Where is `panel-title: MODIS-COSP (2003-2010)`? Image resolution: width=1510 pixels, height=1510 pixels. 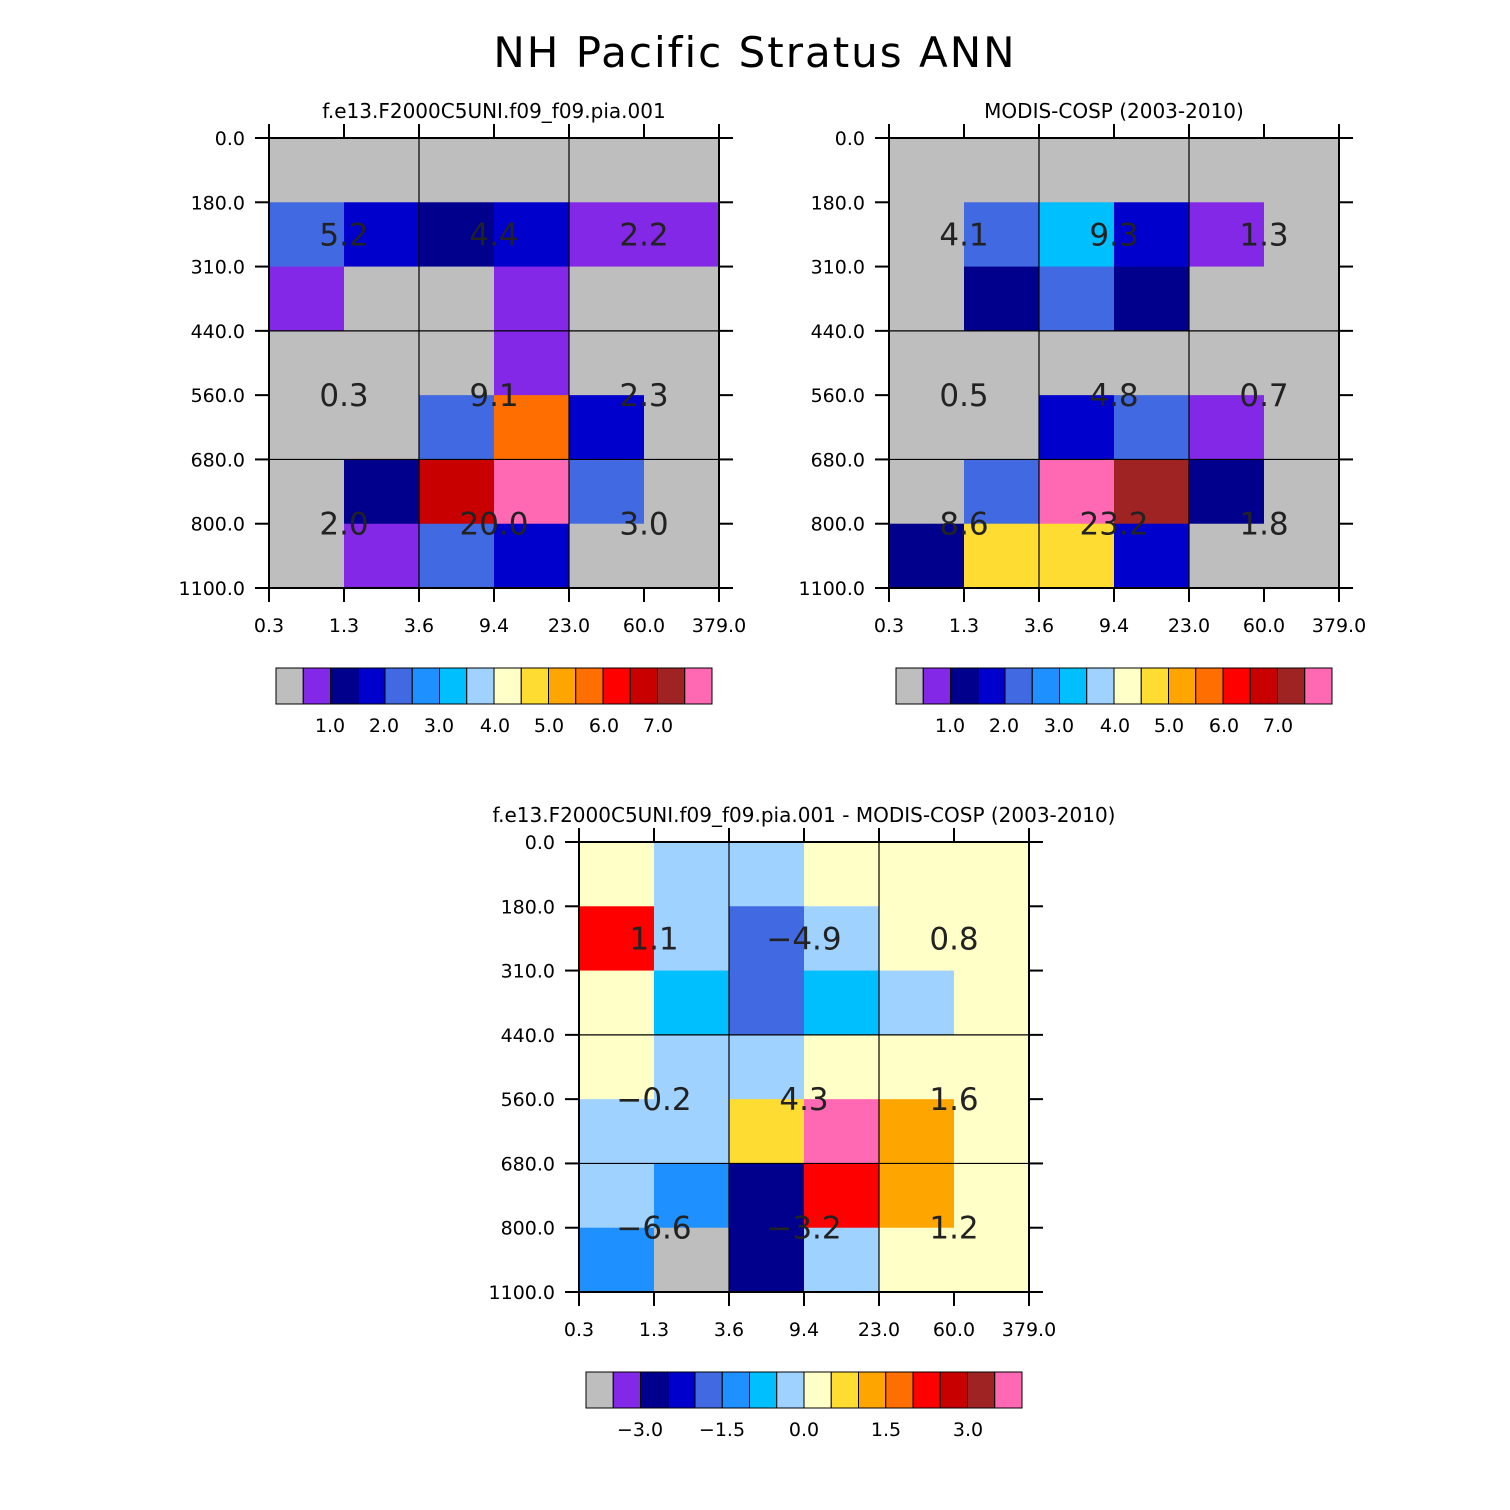
panel-title: MODIS-COSP (2003-2010) is located at coordinates (1114, 111).